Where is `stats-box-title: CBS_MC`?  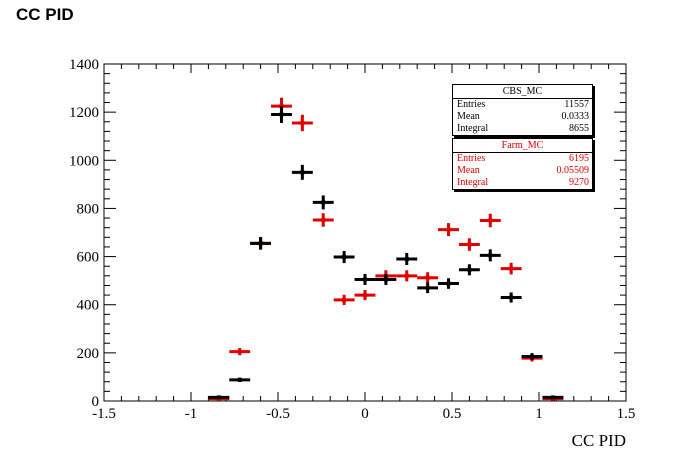 stats-box-title: CBS_MC is located at coordinates (522, 92).